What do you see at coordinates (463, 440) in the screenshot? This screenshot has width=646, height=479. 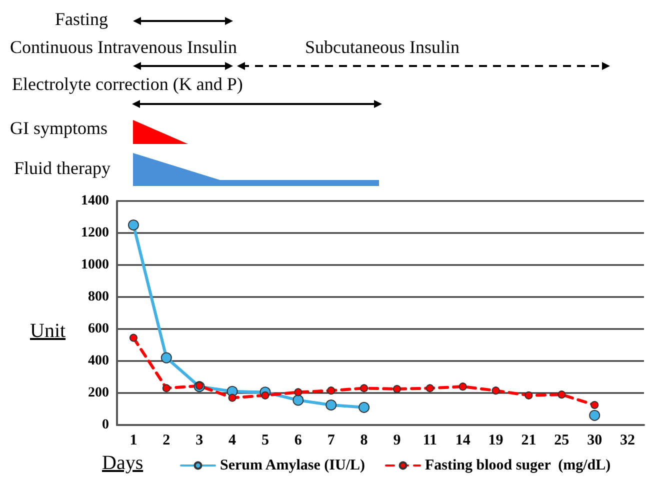 I see `x-tick-label: 14` at bounding box center [463, 440].